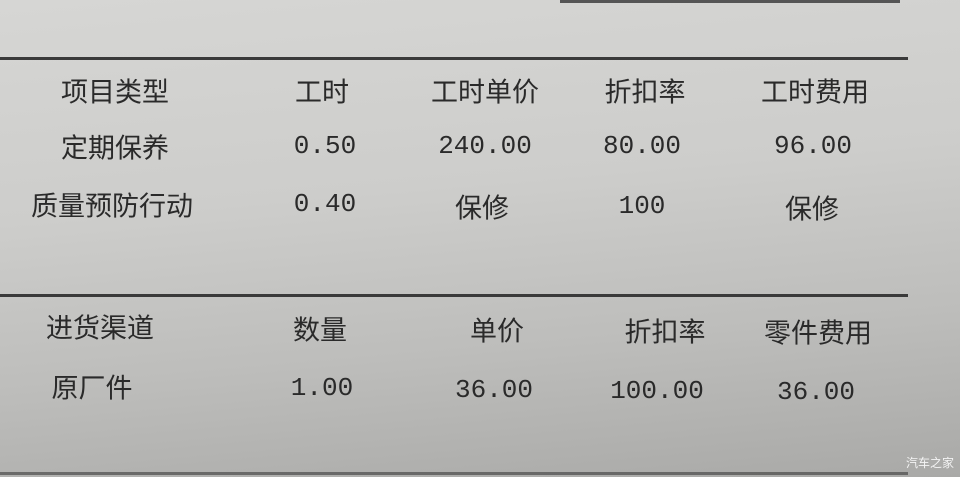 This screenshot has height=477, width=960. What do you see at coordinates (325, 146) in the screenshot?
I see `cell-hours: 0.50` at bounding box center [325, 146].